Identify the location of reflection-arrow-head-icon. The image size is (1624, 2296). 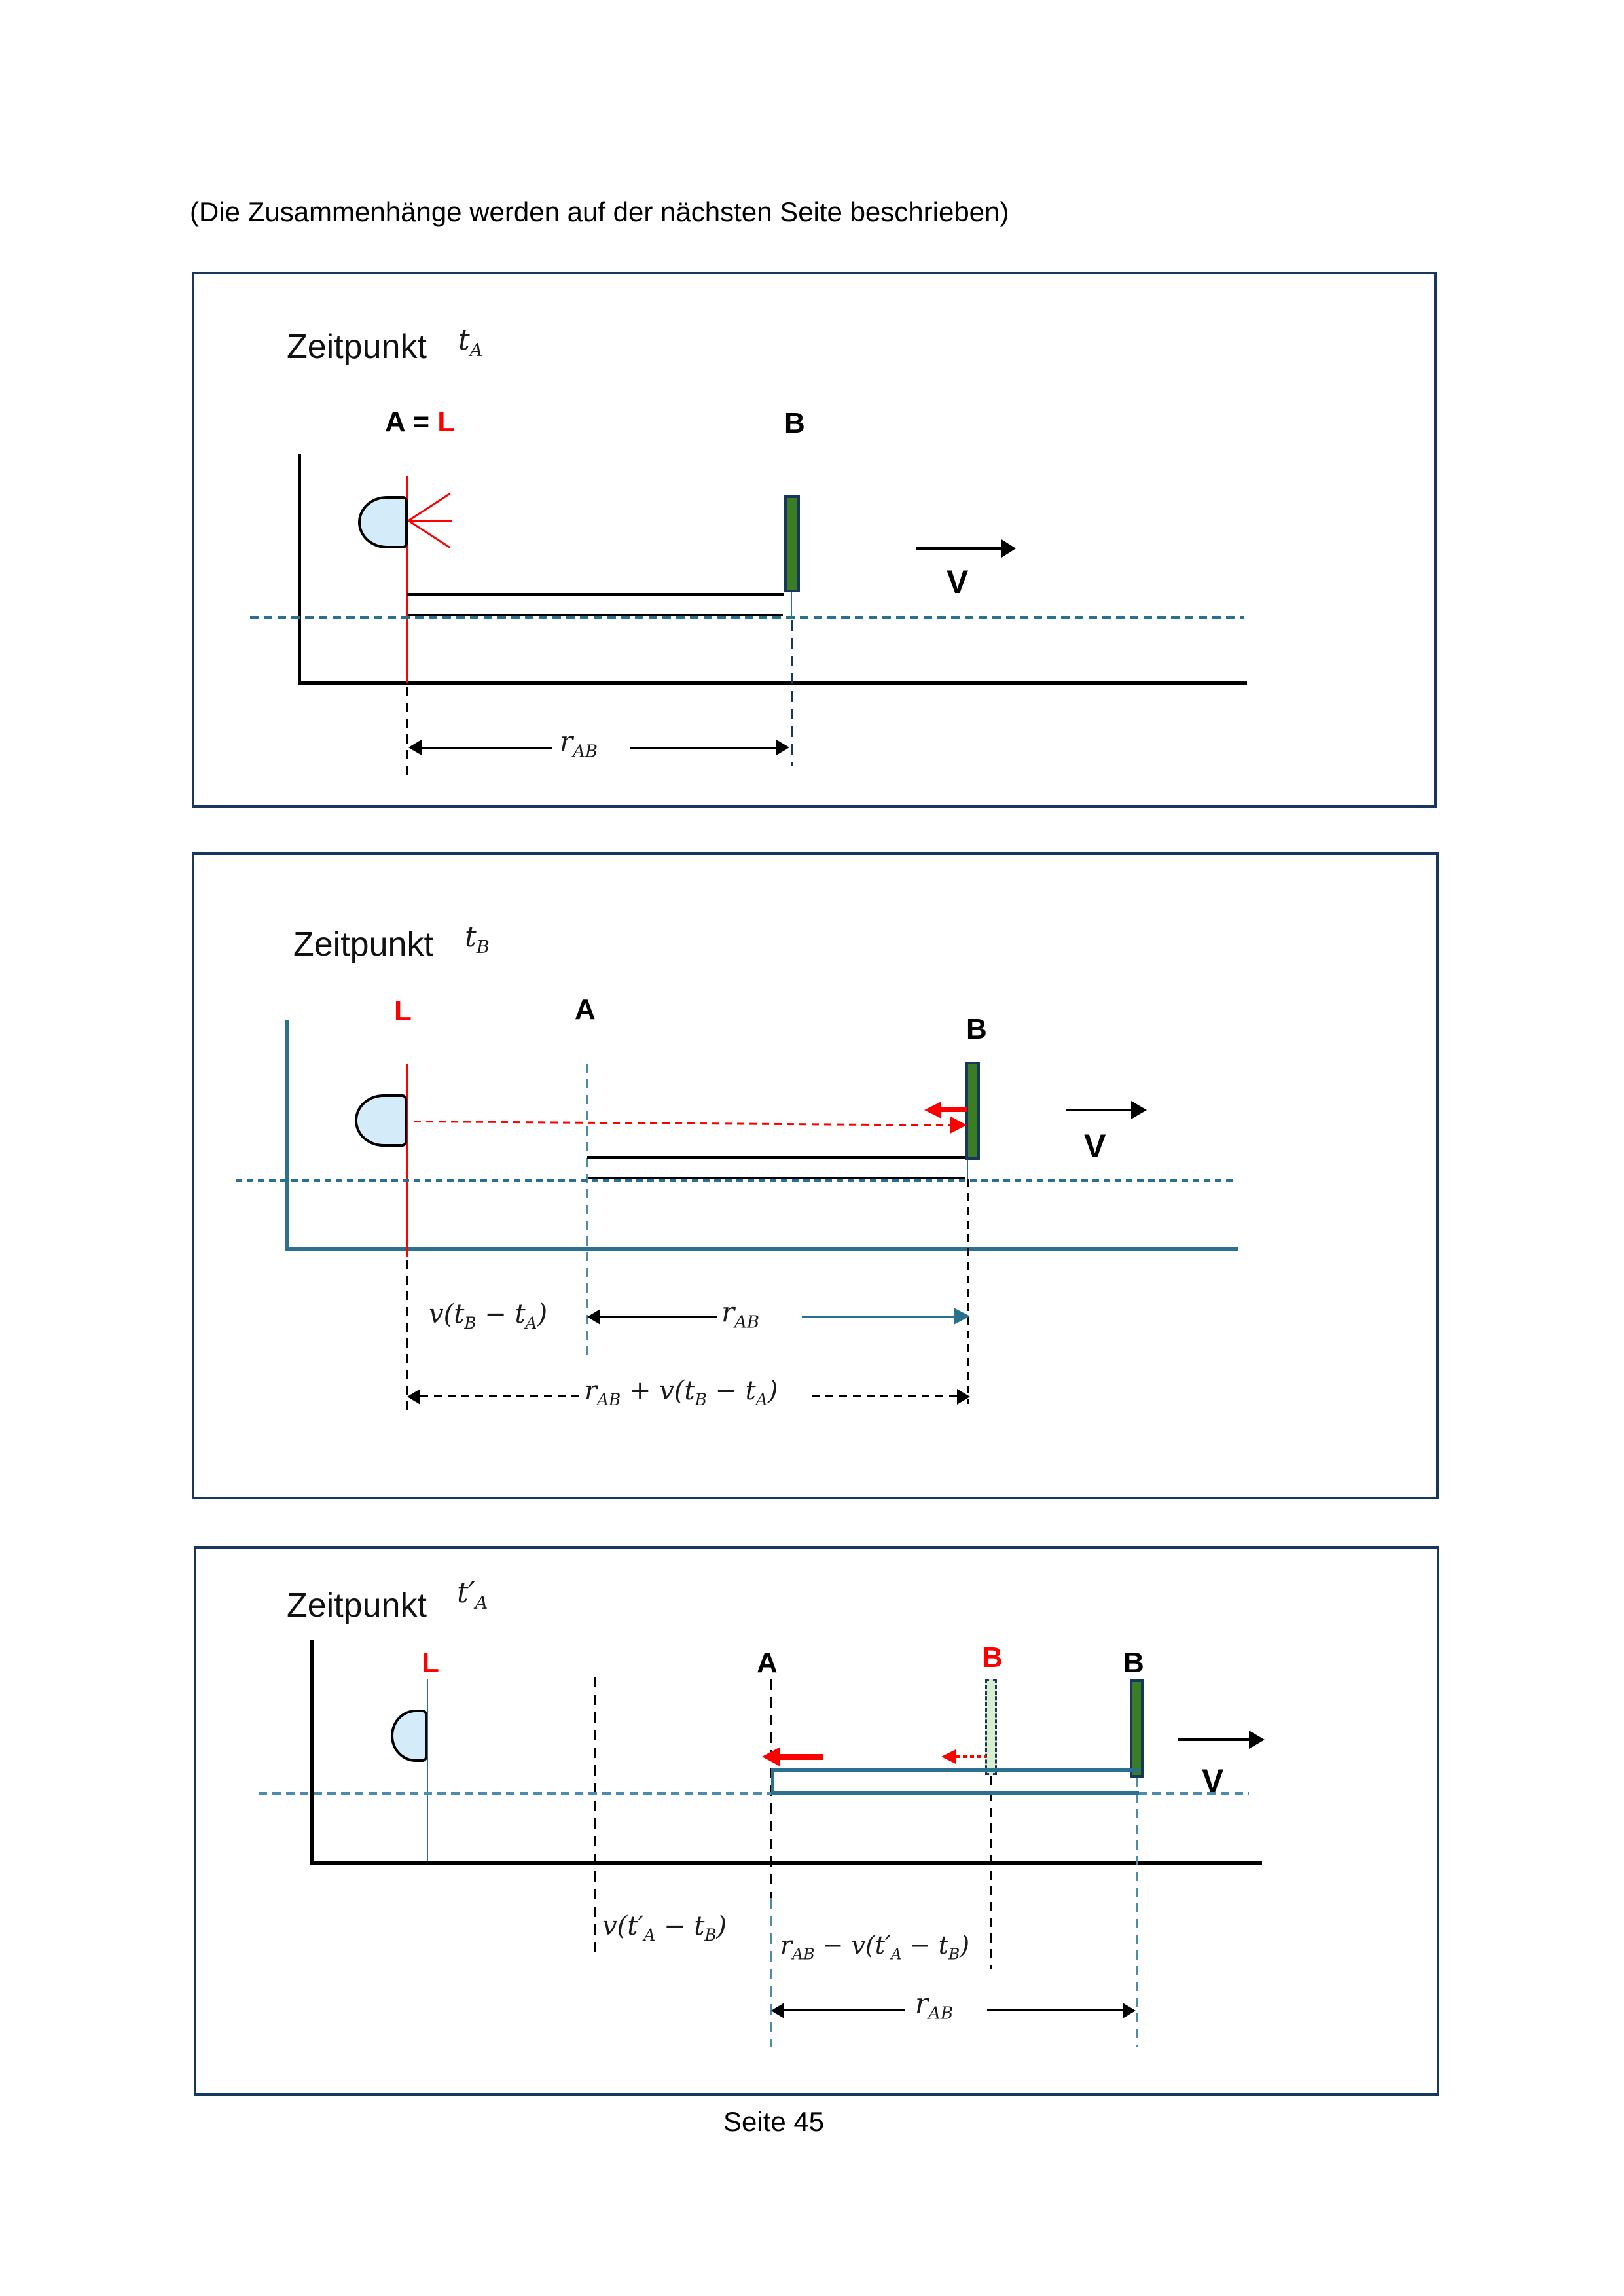
(932, 1110).